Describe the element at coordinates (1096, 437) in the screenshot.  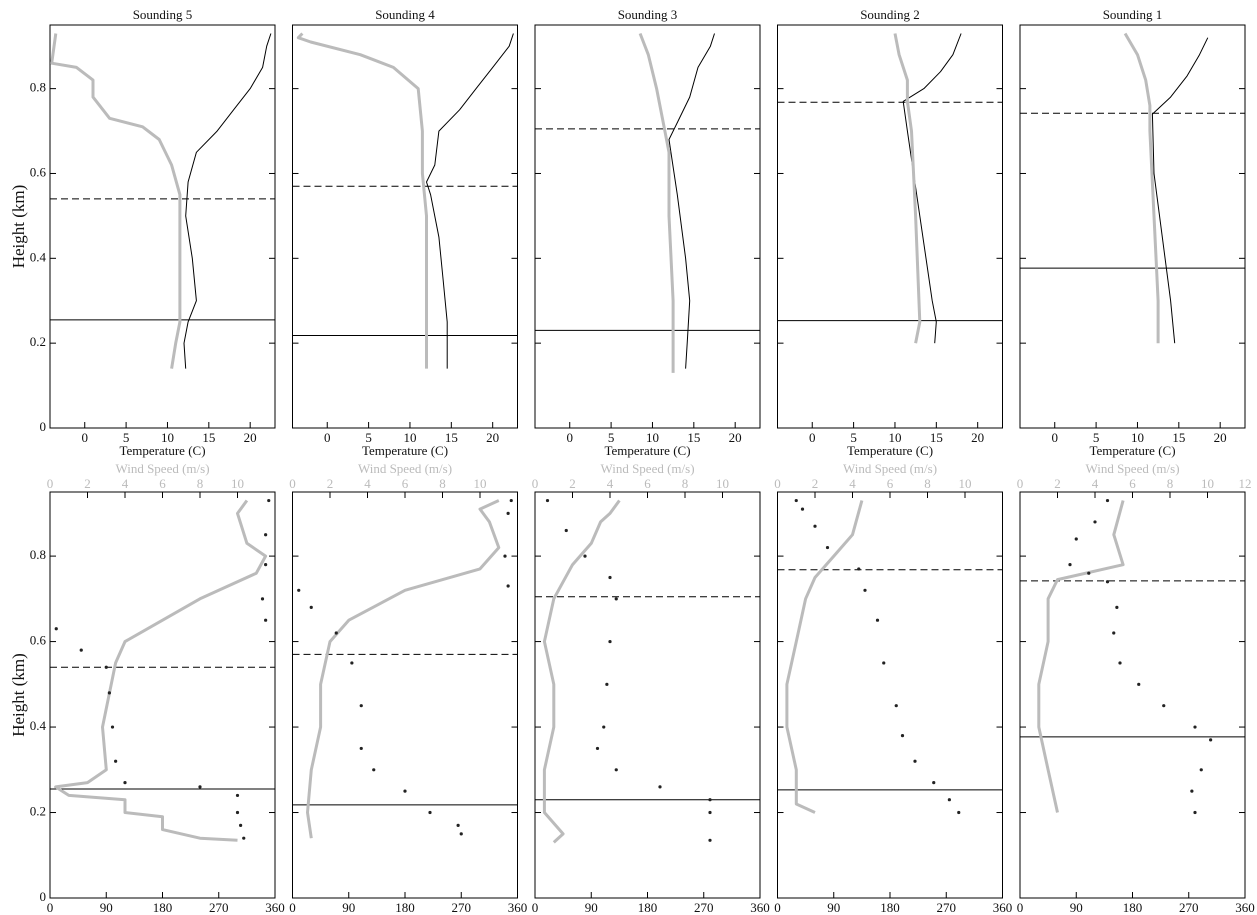
I see `x-tick-label: 5` at that location.